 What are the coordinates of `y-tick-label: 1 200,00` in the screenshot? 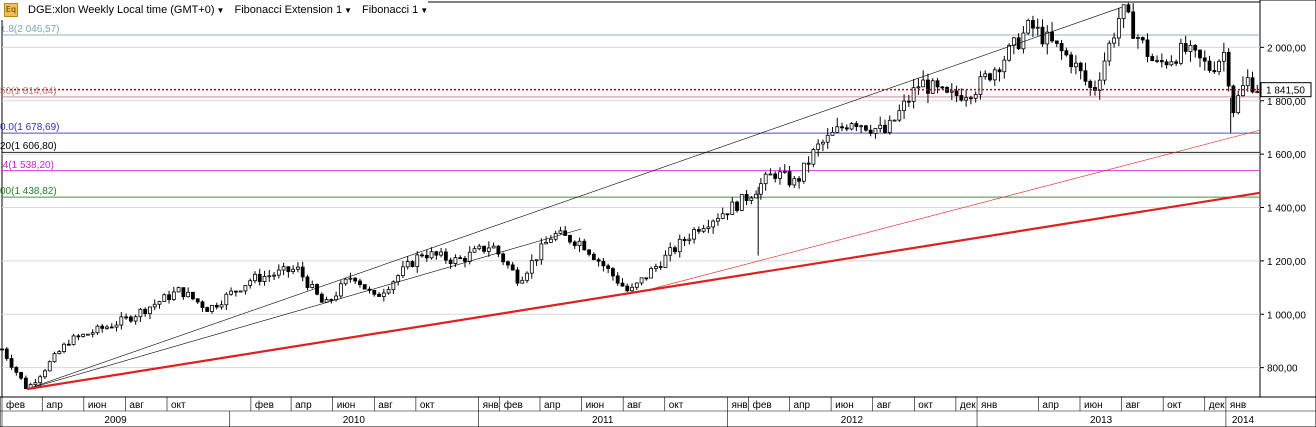 It's located at (1286, 262).